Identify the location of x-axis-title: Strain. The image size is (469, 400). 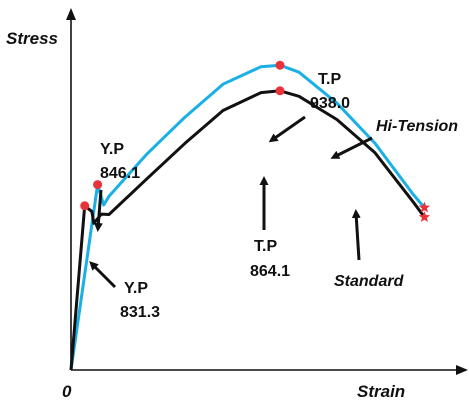
(381, 391).